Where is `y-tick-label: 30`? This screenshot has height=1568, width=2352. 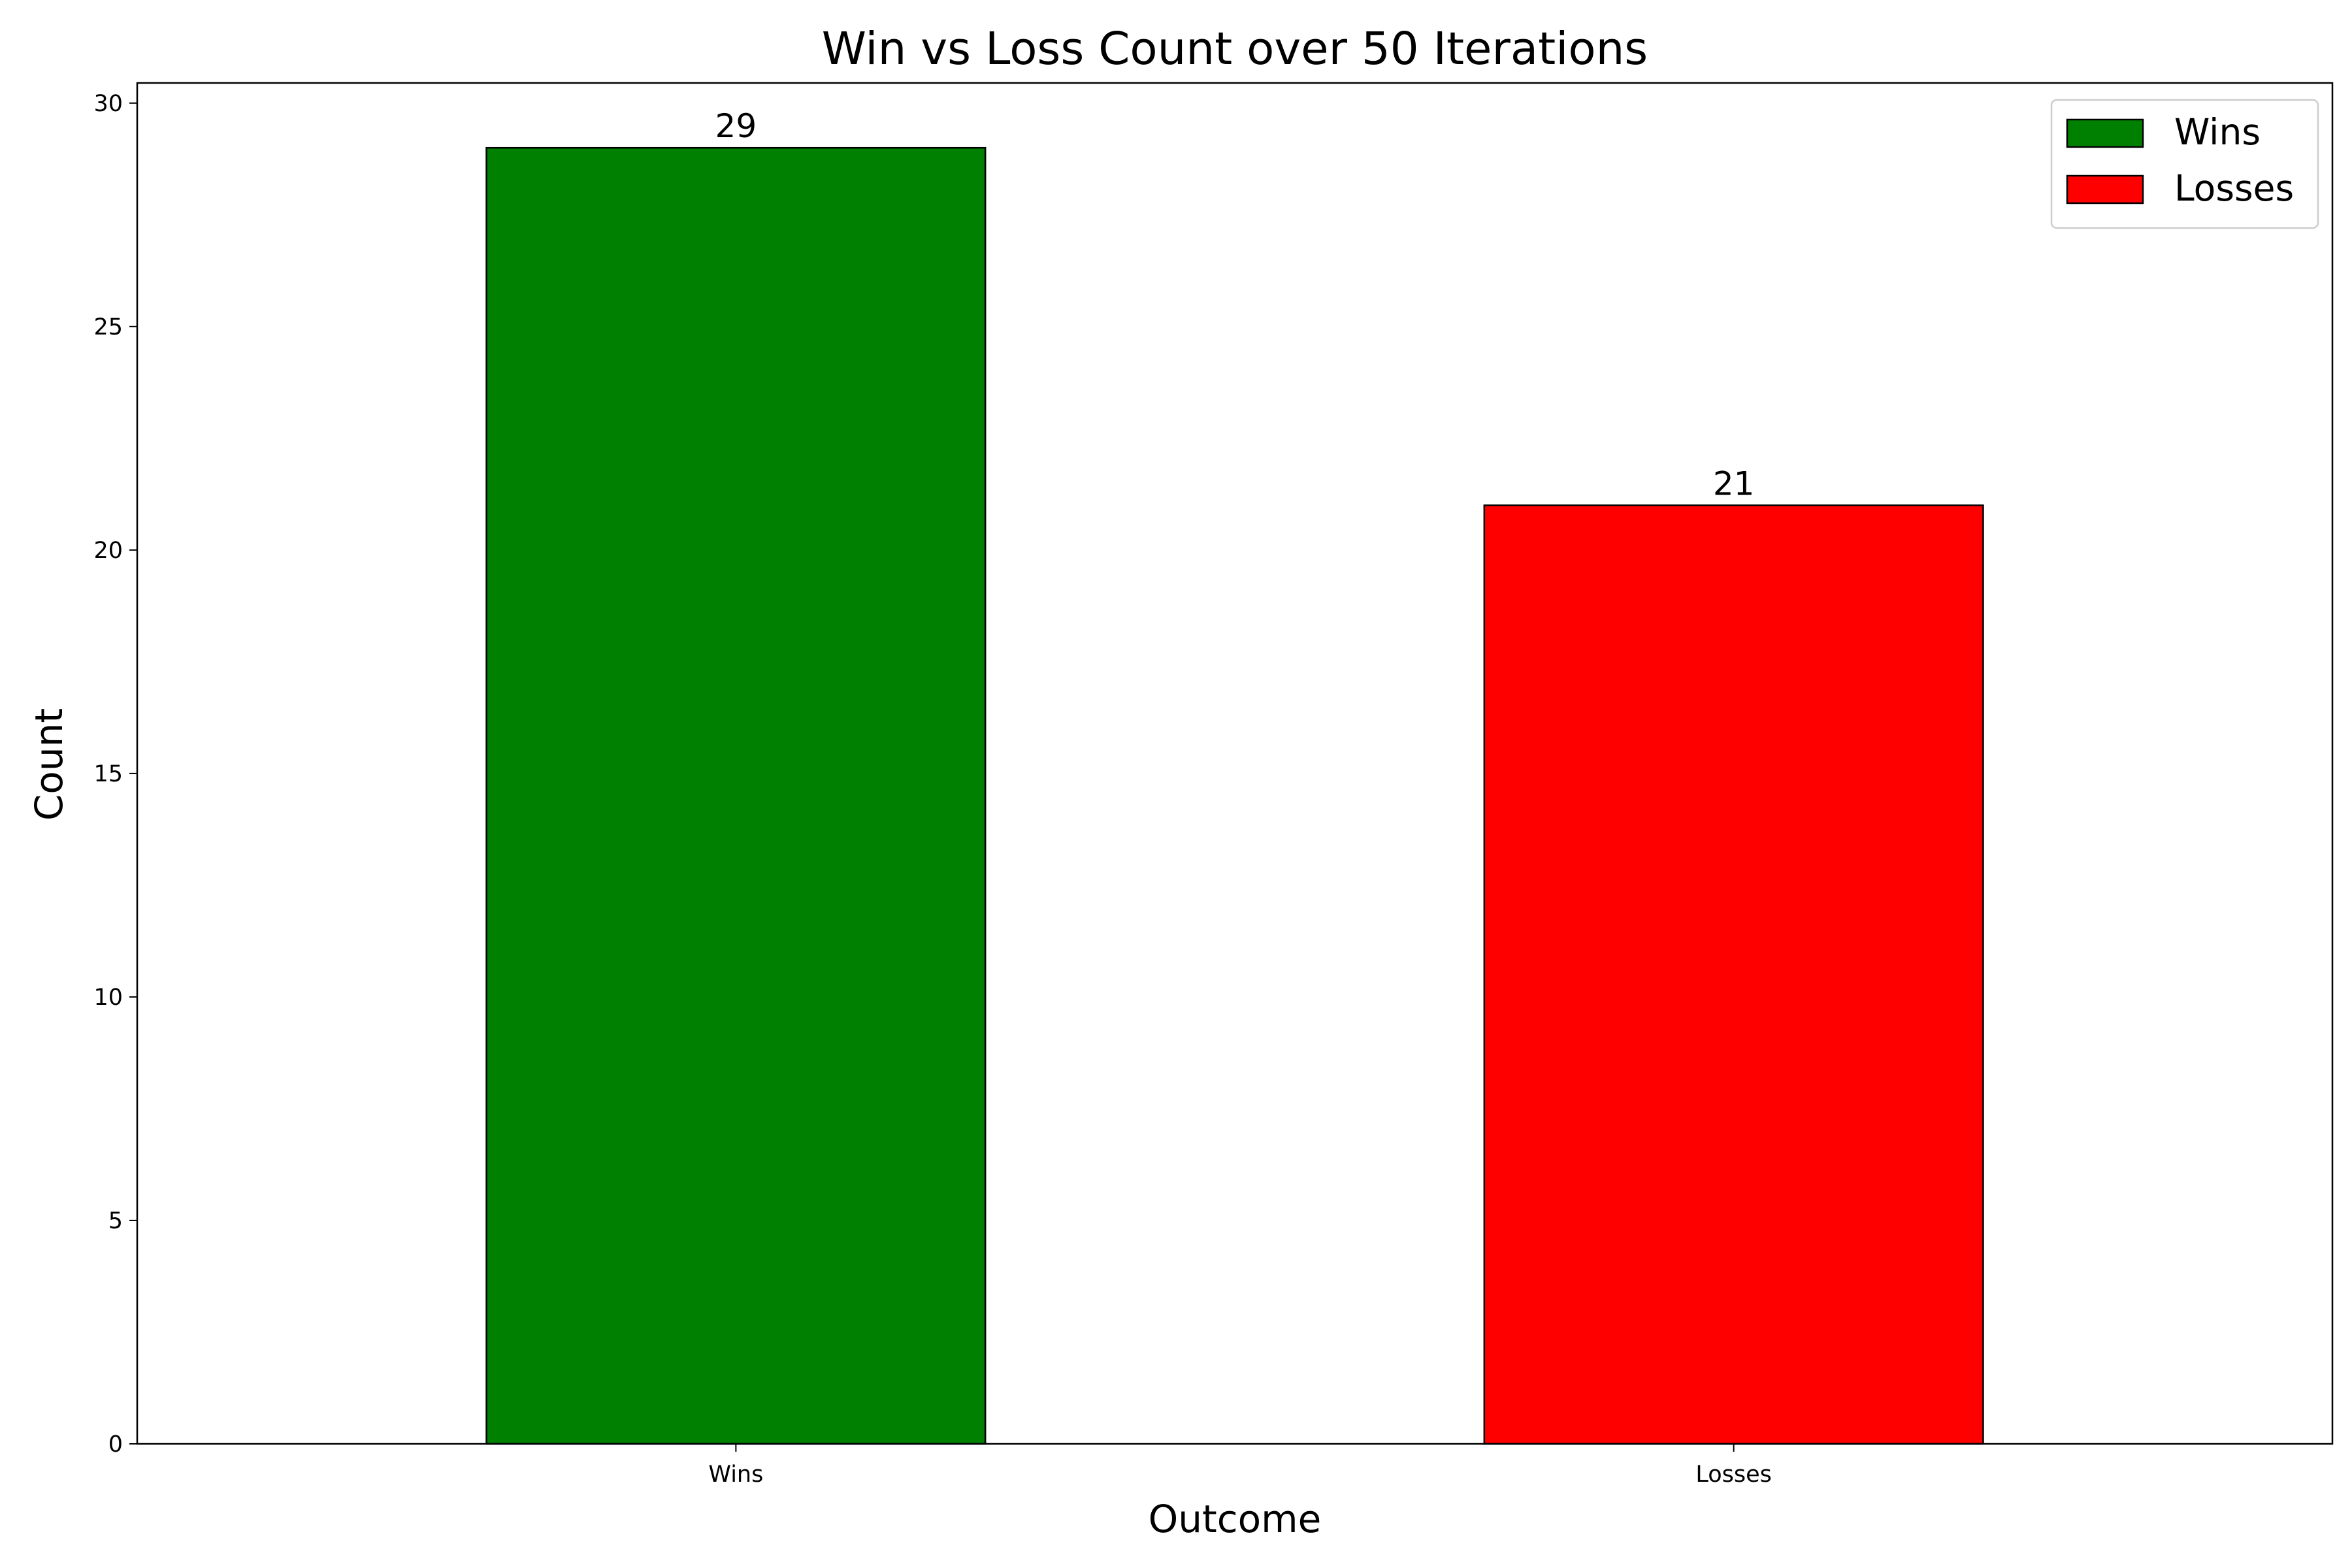 y-tick-label: 30 is located at coordinates (108, 104).